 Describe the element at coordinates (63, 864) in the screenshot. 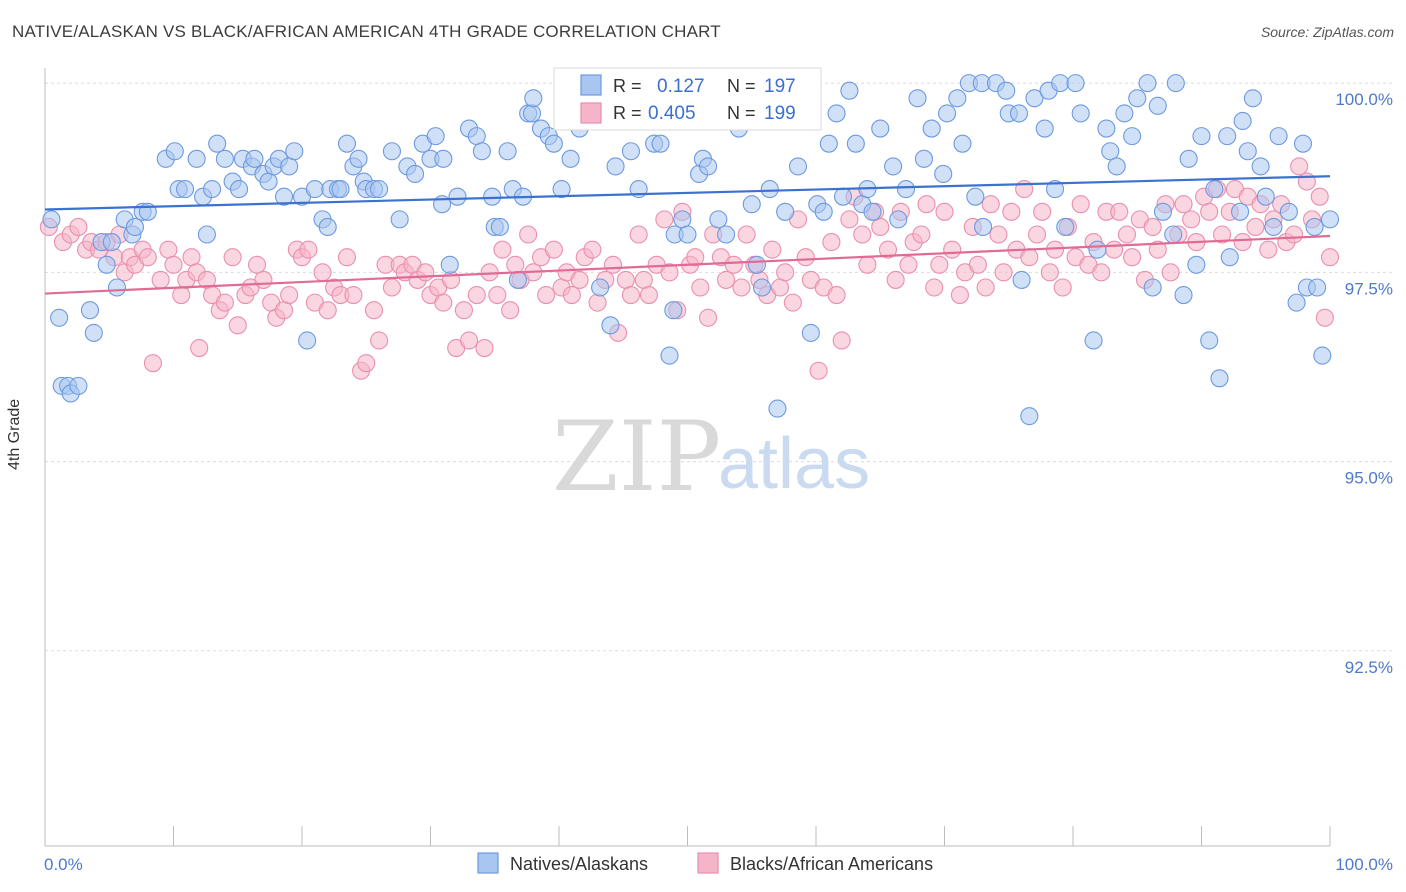

I see `x-tick-label-min: 0.0%` at that location.